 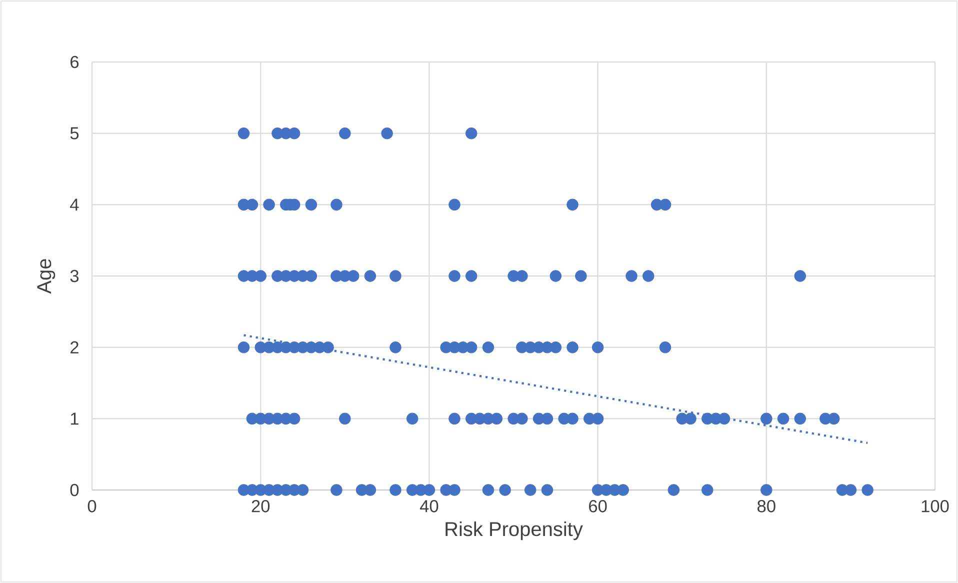 What do you see at coordinates (92, 506) in the screenshot?
I see `x-tick-label: 0` at bounding box center [92, 506].